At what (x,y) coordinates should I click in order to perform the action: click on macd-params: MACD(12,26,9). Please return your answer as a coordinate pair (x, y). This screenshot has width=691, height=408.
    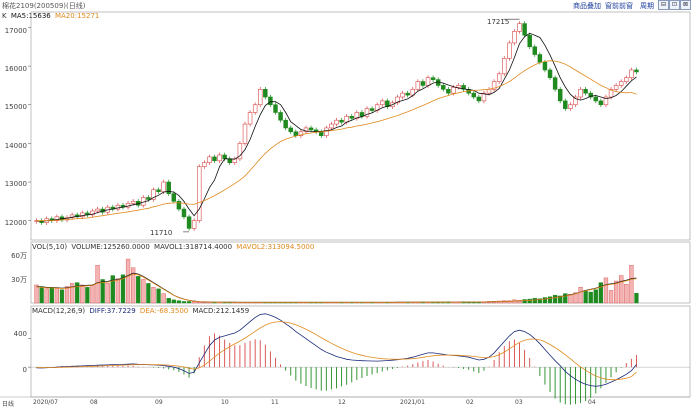
    Looking at the image, I should click on (59, 311).